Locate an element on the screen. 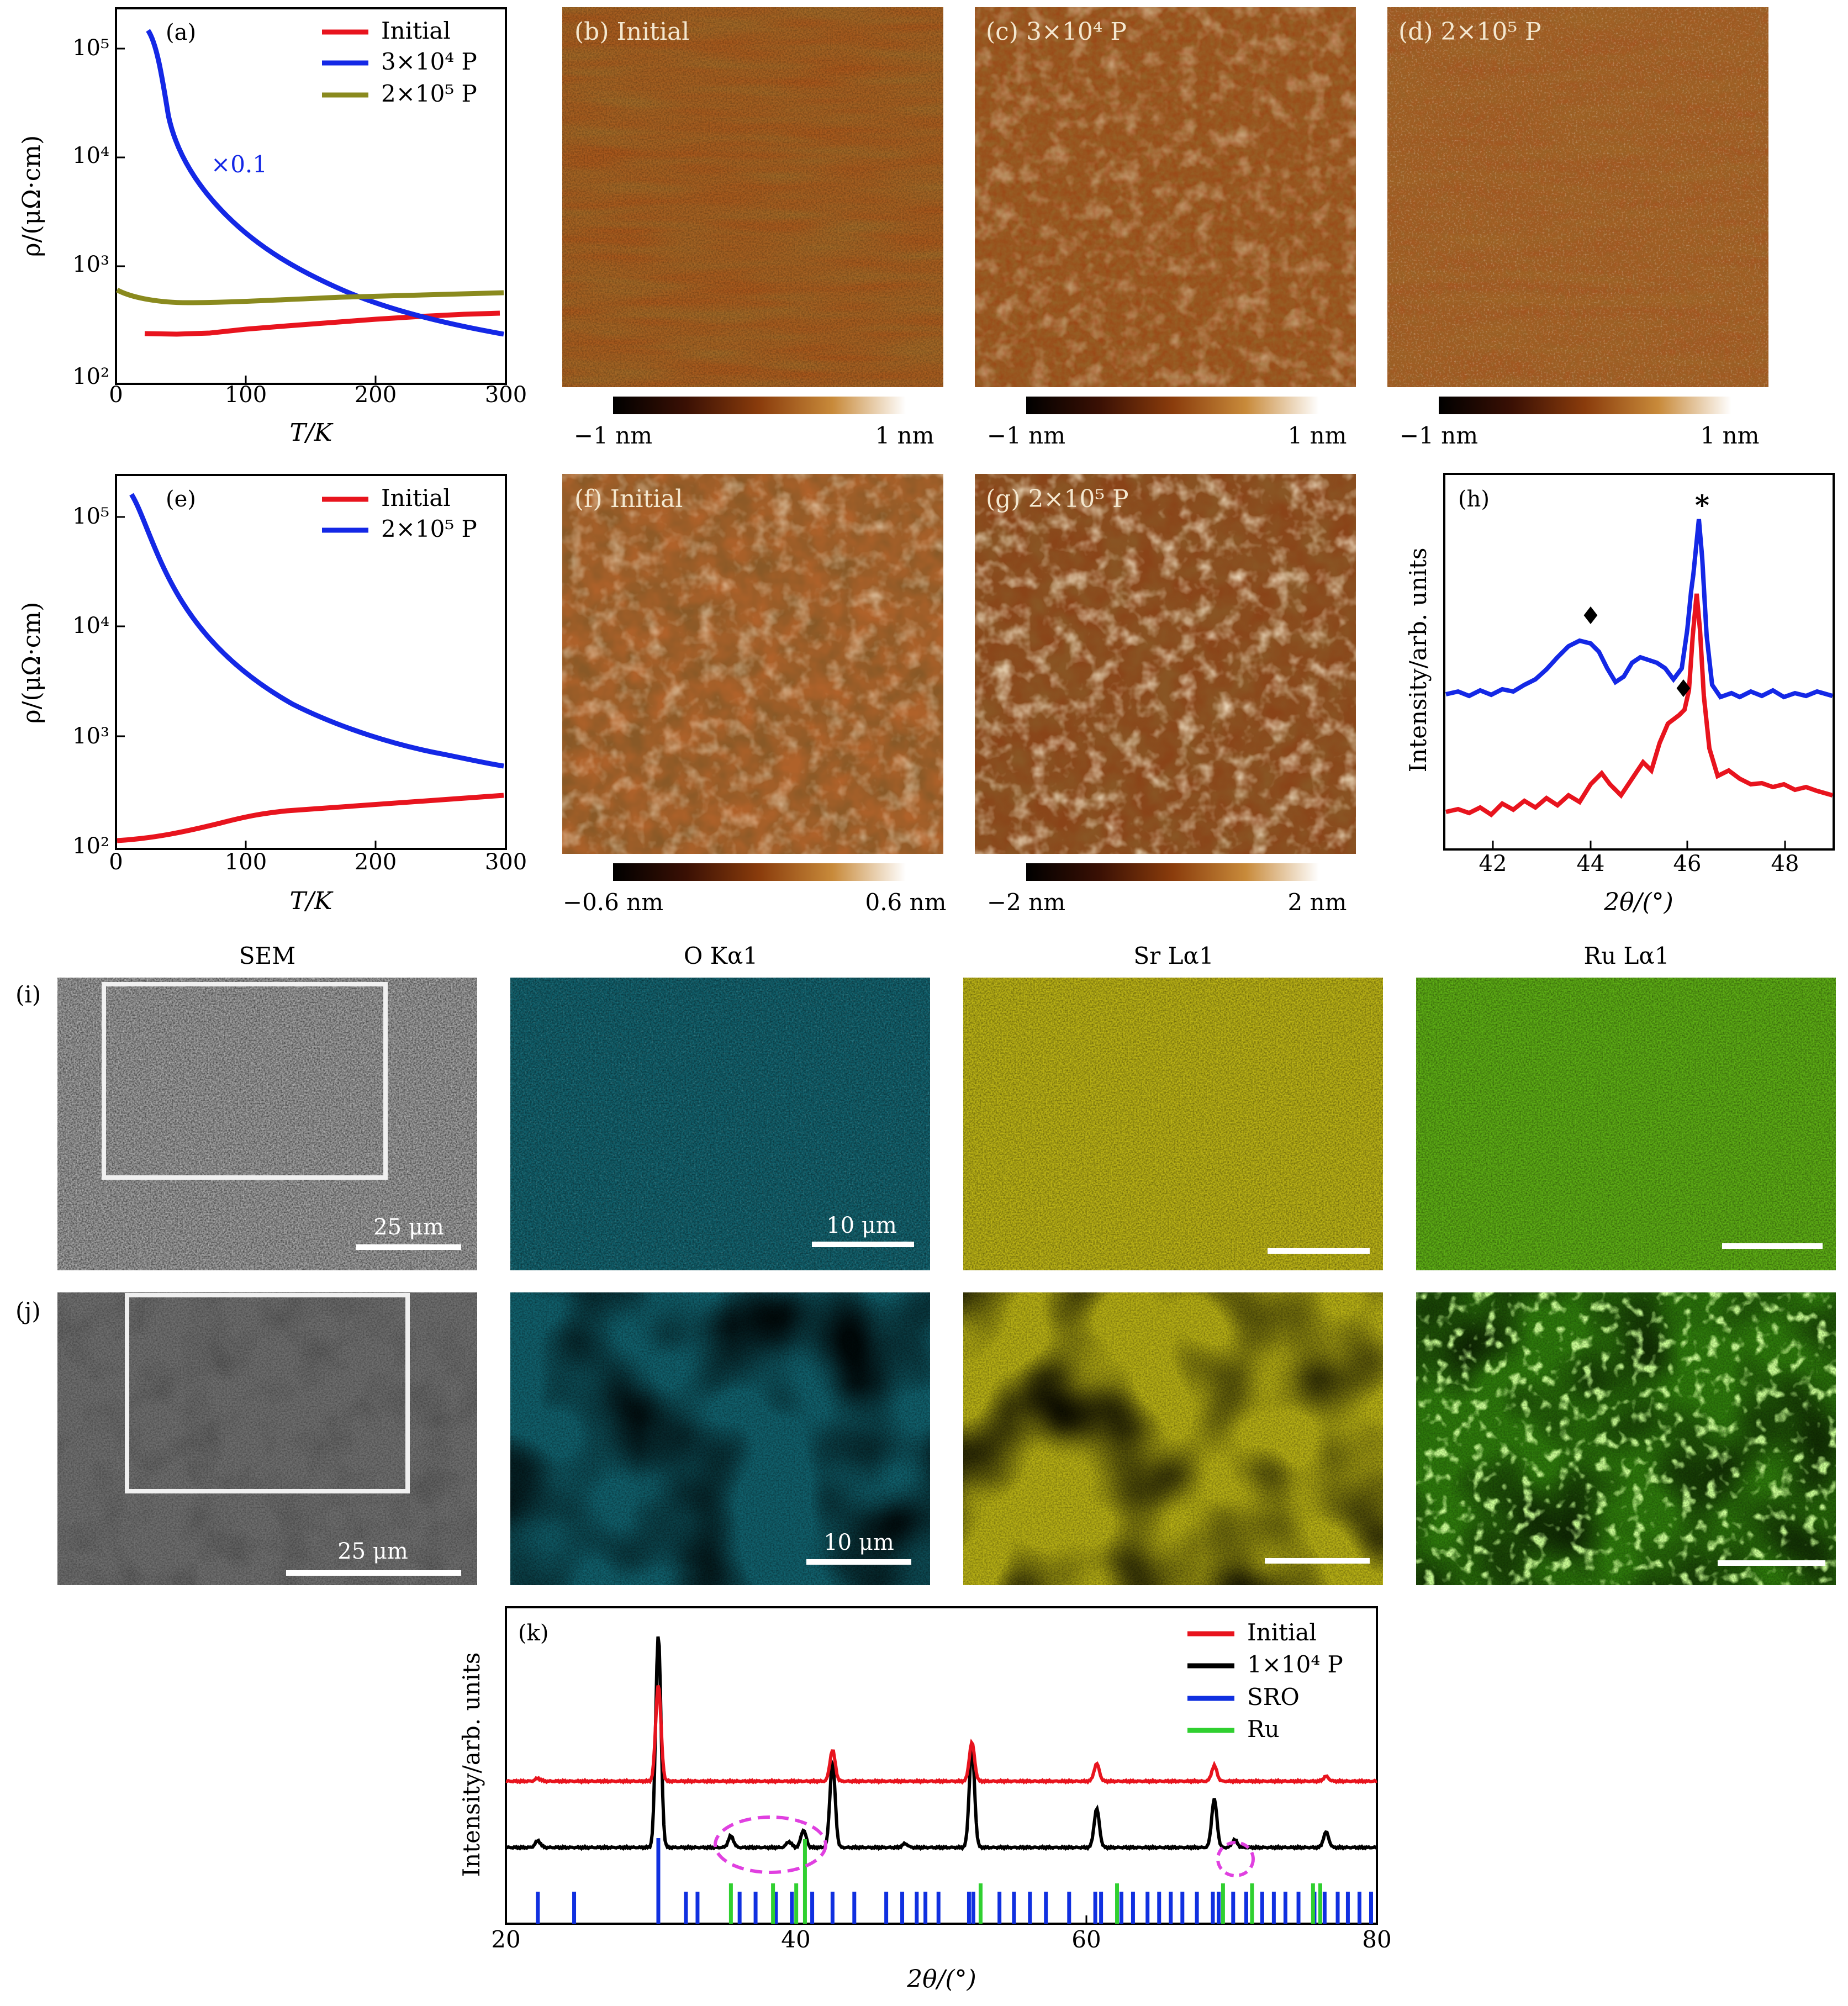 This screenshot has height=2006, width=1848. panel-e-ylabel: ρ/(μΩ·cm) is located at coordinates (32, 663).